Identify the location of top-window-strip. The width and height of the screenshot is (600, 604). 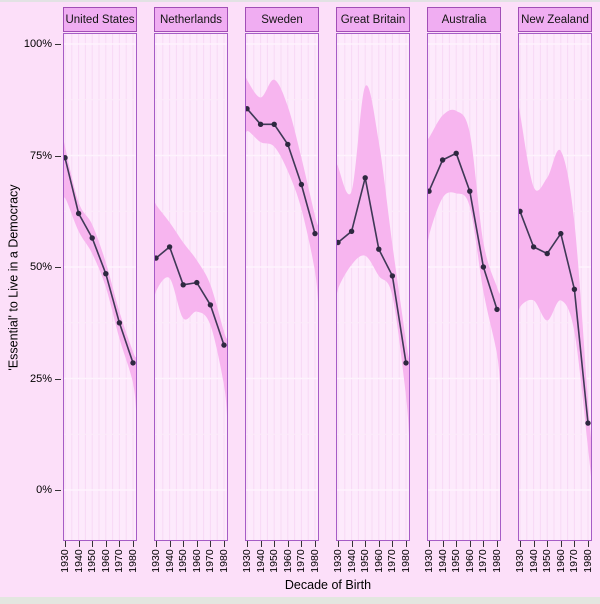
(300, 1).